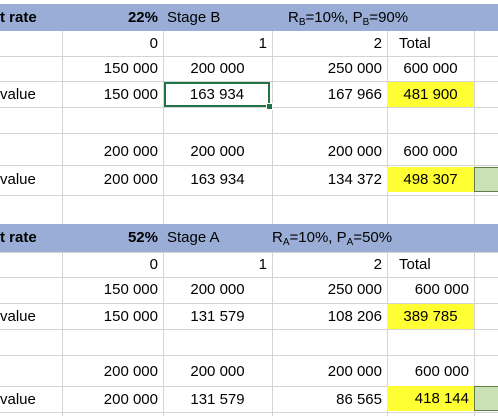 This screenshot has width=498, height=416. I want to click on pv-total-cell: 498 307, so click(430, 179).